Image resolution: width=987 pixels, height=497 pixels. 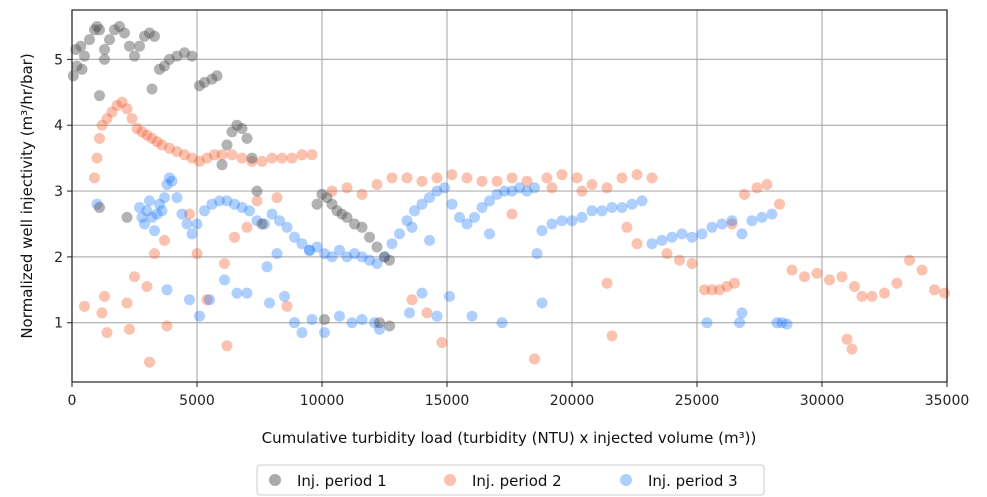 I want to click on legend-label-period-2: Inj. period 2, so click(x=517, y=481).